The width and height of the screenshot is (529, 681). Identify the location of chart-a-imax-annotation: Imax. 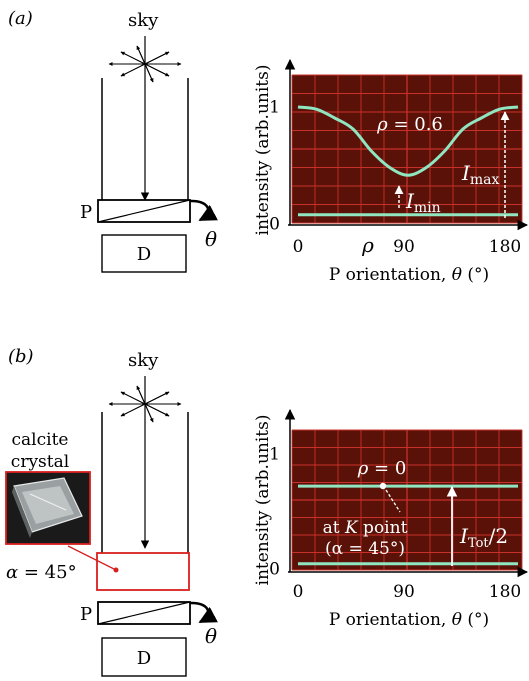
(480, 174).